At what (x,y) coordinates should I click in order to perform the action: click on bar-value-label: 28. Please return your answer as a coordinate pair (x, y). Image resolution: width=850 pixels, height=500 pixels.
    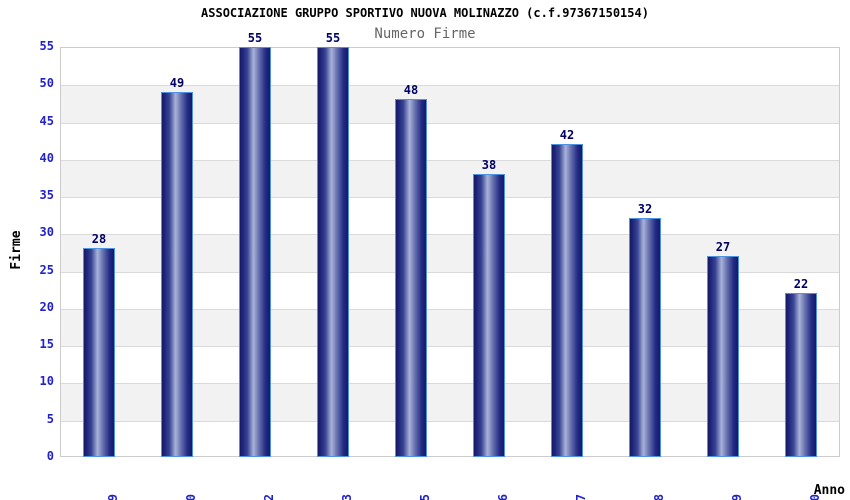
    Looking at the image, I should click on (99, 239).